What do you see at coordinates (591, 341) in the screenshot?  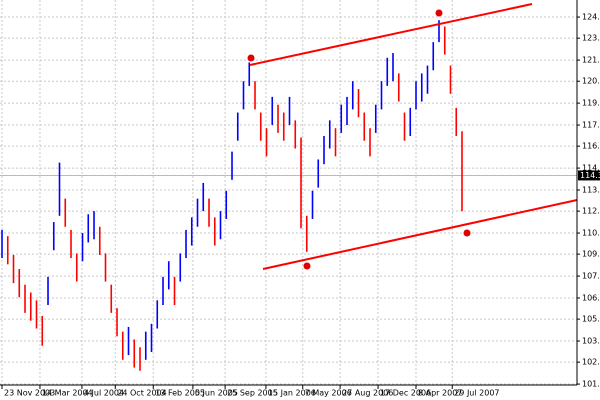 I see `y-tick-label: 103.80` at bounding box center [591, 341].